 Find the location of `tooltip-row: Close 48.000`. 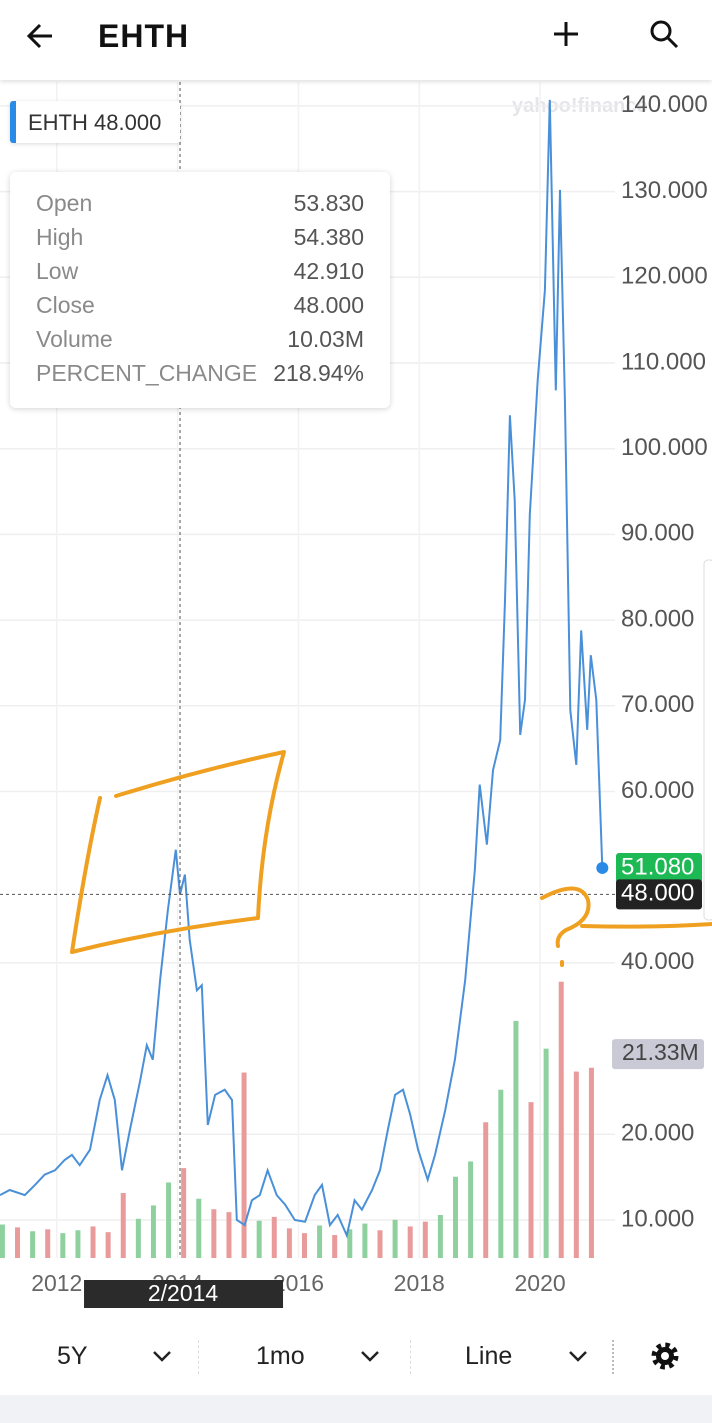

tooltip-row: Close 48.000 is located at coordinates (200, 309).